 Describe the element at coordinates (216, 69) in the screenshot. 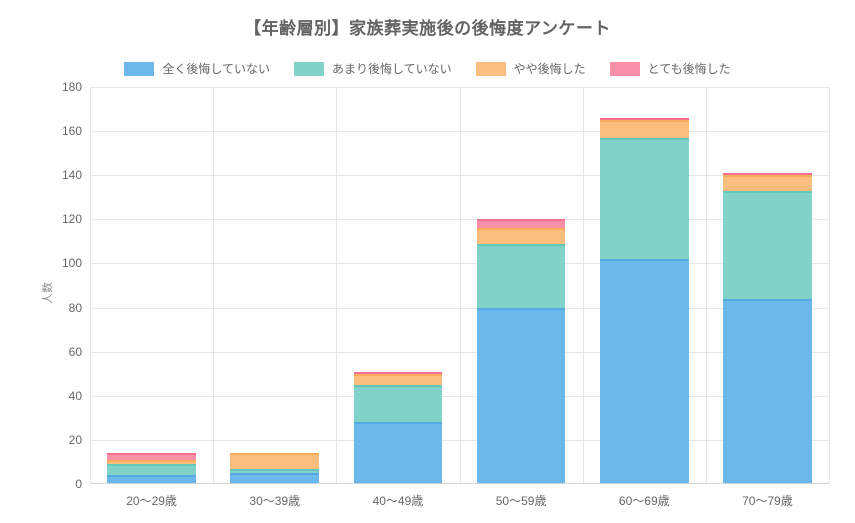

I see `legend-label: 全く後悔していない` at that location.